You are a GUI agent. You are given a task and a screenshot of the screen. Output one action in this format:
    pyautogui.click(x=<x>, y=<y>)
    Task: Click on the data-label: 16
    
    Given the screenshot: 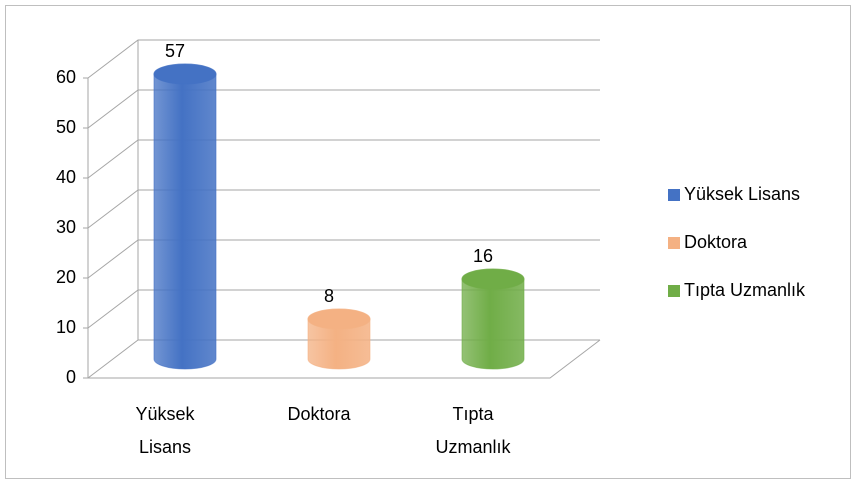 What is the action you would take?
    pyautogui.click(x=483, y=256)
    